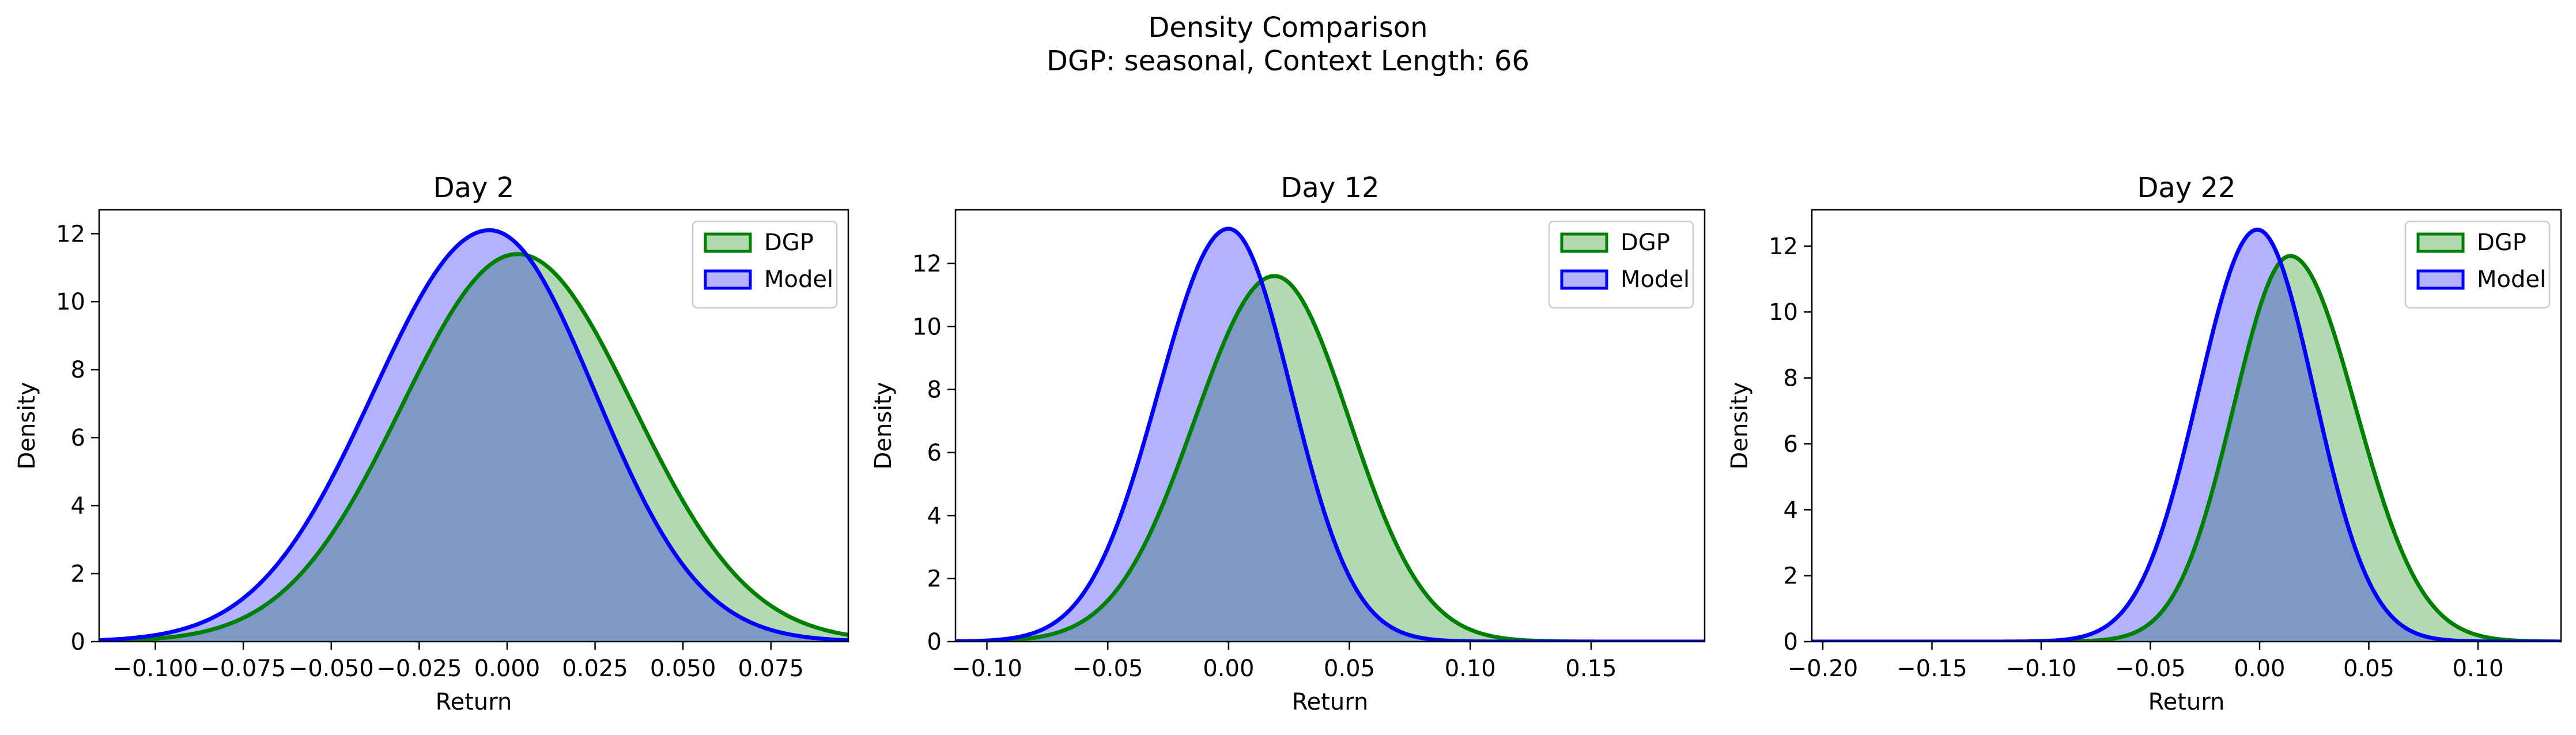  Describe the element at coordinates (1932, 668) in the screenshot. I see `x-tick-label: −0.15` at that location.